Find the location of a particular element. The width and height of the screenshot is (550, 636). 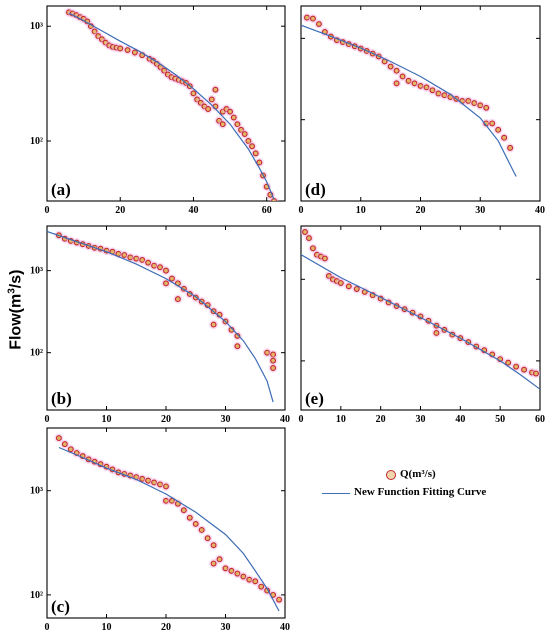

panel-b: 0 10 20 30 40 10² 10³ (b) is located at coordinates (160, 325).